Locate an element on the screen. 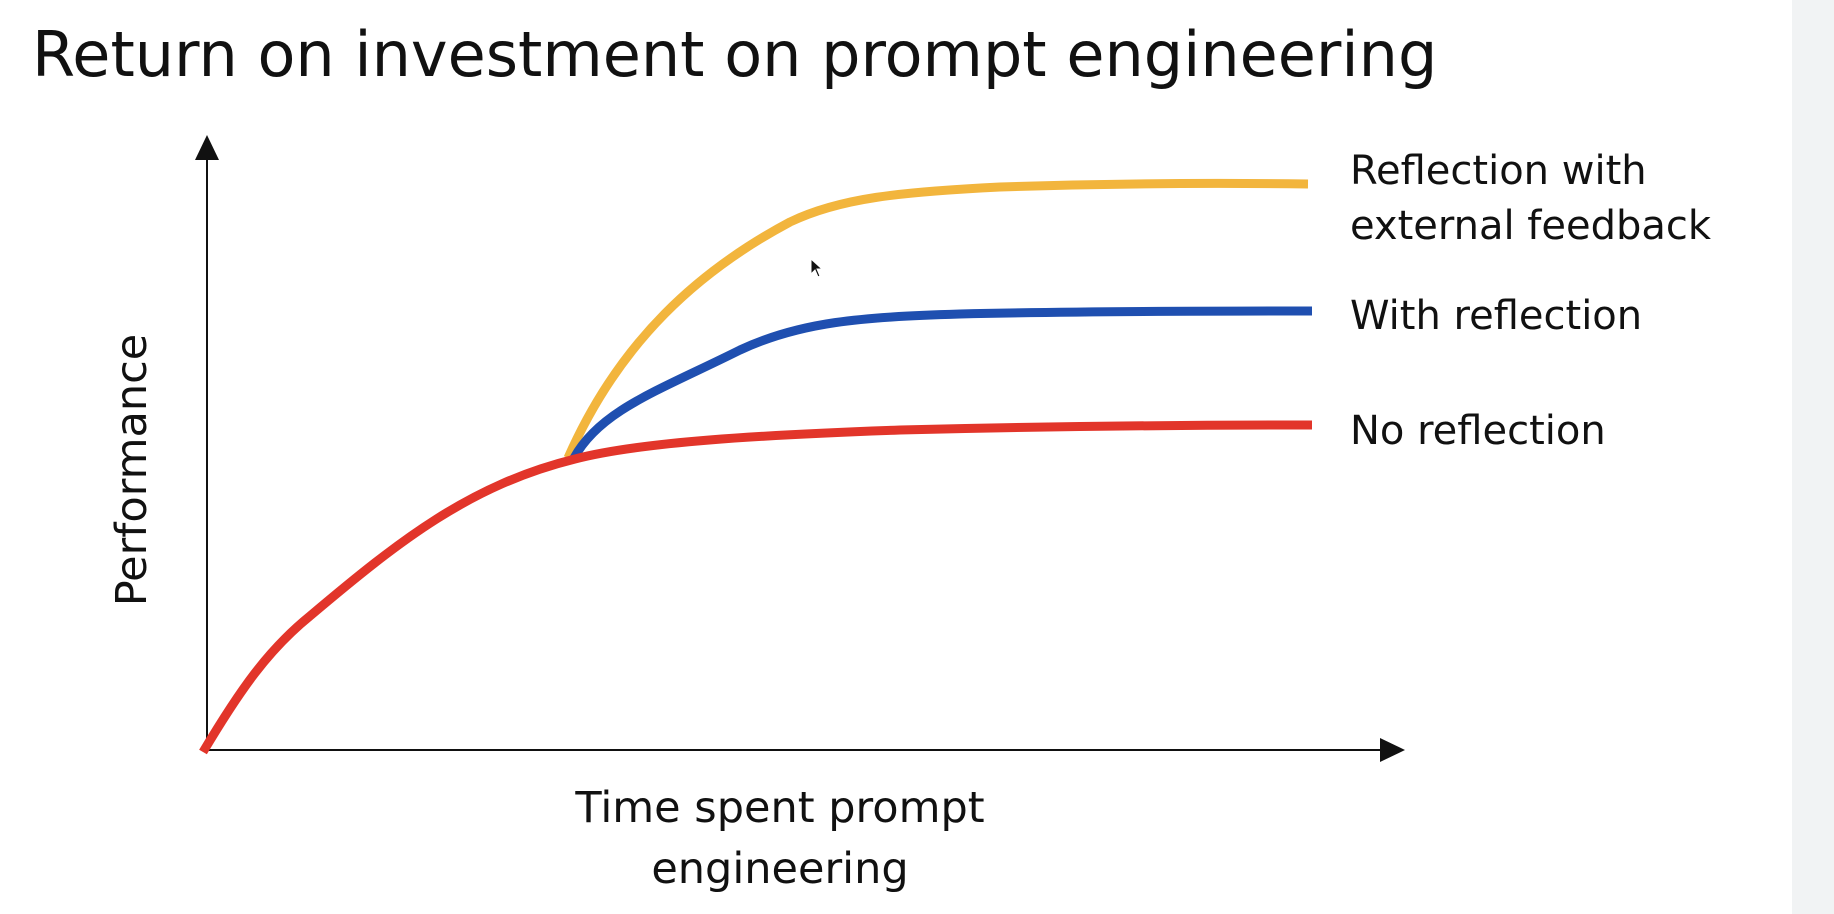  series-label-no-reflection: No reflection is located at coordinates (1478, 431).